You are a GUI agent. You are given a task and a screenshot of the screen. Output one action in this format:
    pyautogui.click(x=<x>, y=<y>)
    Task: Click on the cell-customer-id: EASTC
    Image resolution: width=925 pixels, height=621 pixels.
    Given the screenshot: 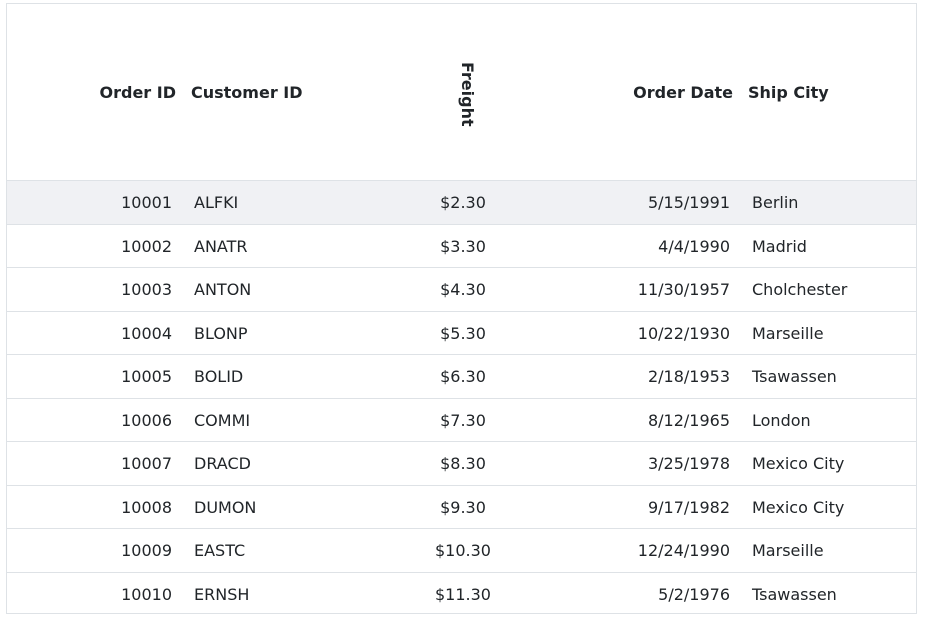 What is the action you would take?
    pyautogui.click(x=220, y=550)
    